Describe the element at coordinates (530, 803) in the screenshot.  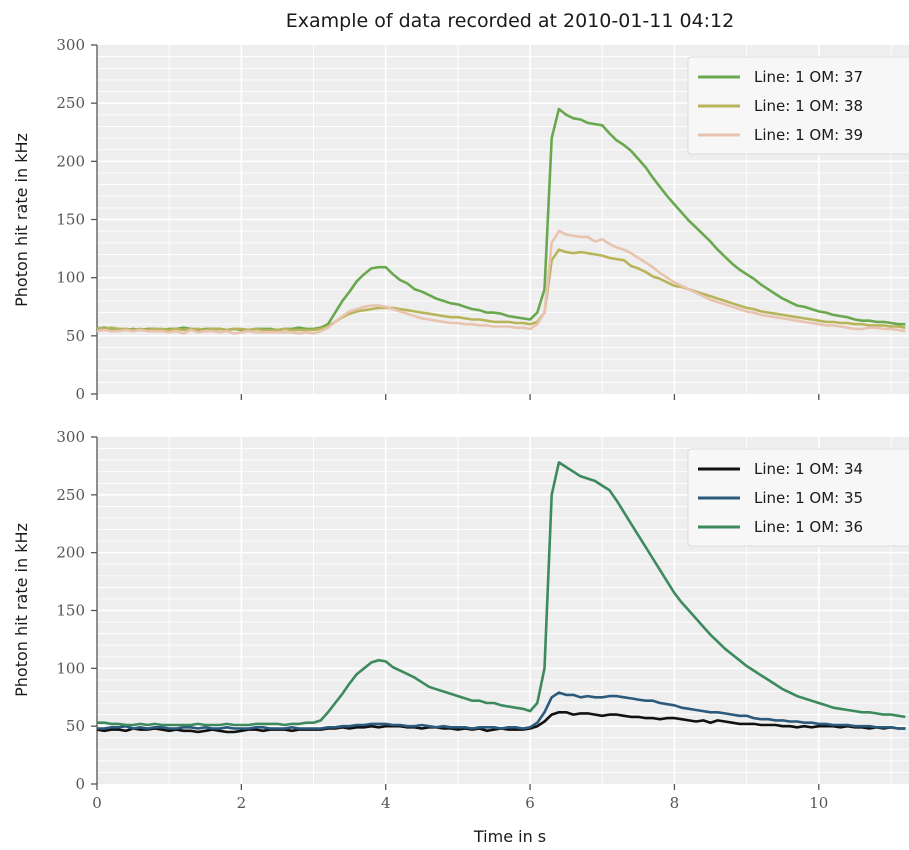
I see `x-tick-label: 6` at that location.